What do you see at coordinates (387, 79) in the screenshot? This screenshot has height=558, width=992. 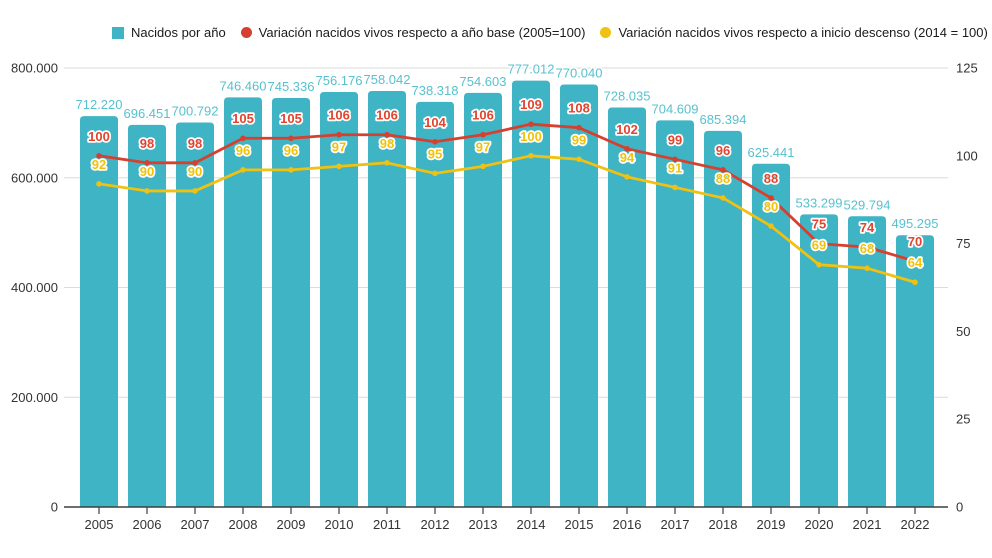 I see `bar-value-label-2011: 758.042` at bounding box center [387, 79].